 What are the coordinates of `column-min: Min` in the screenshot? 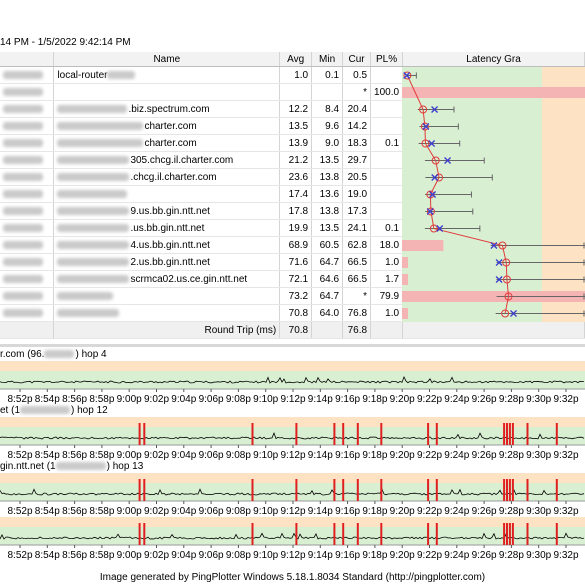 It's located at (327, 59).